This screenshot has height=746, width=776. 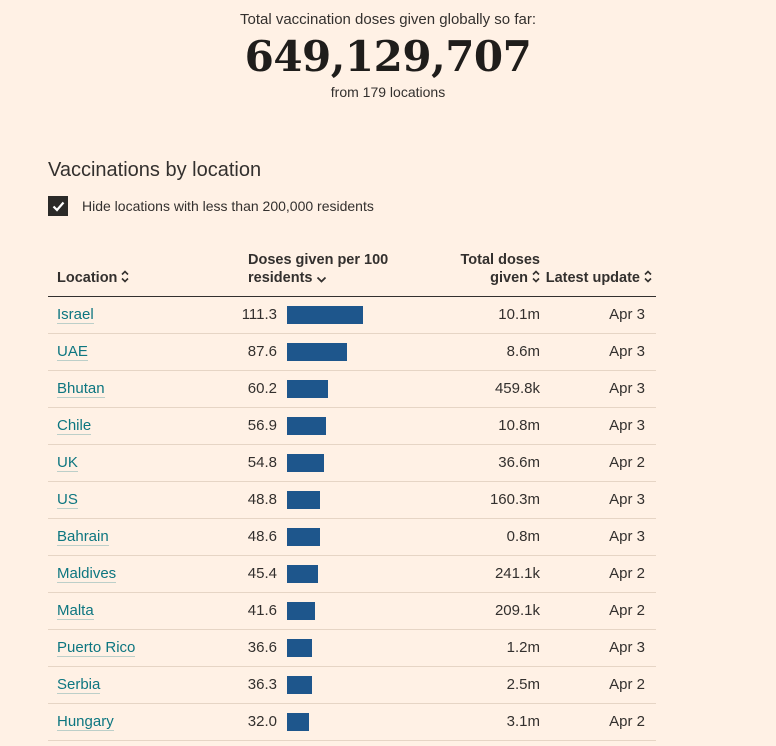 I want to click on table-row: Puerto Rico 36.6 1.2m Apr 3, so click(x=352, y=648).